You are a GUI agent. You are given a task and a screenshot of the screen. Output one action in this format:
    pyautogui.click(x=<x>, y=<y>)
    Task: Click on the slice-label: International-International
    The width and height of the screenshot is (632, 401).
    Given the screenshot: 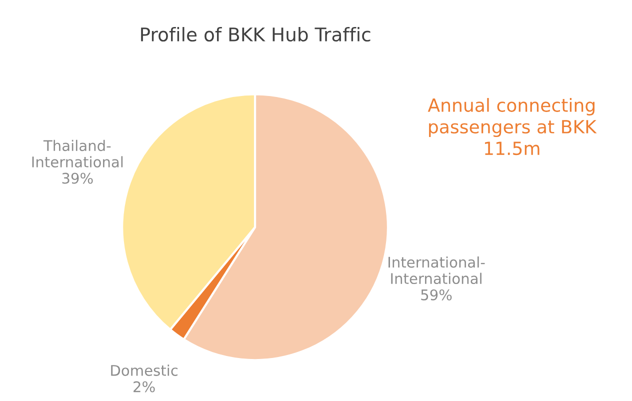 What is the action you would take?
    pyautogui.click(x=436, y=270)
    